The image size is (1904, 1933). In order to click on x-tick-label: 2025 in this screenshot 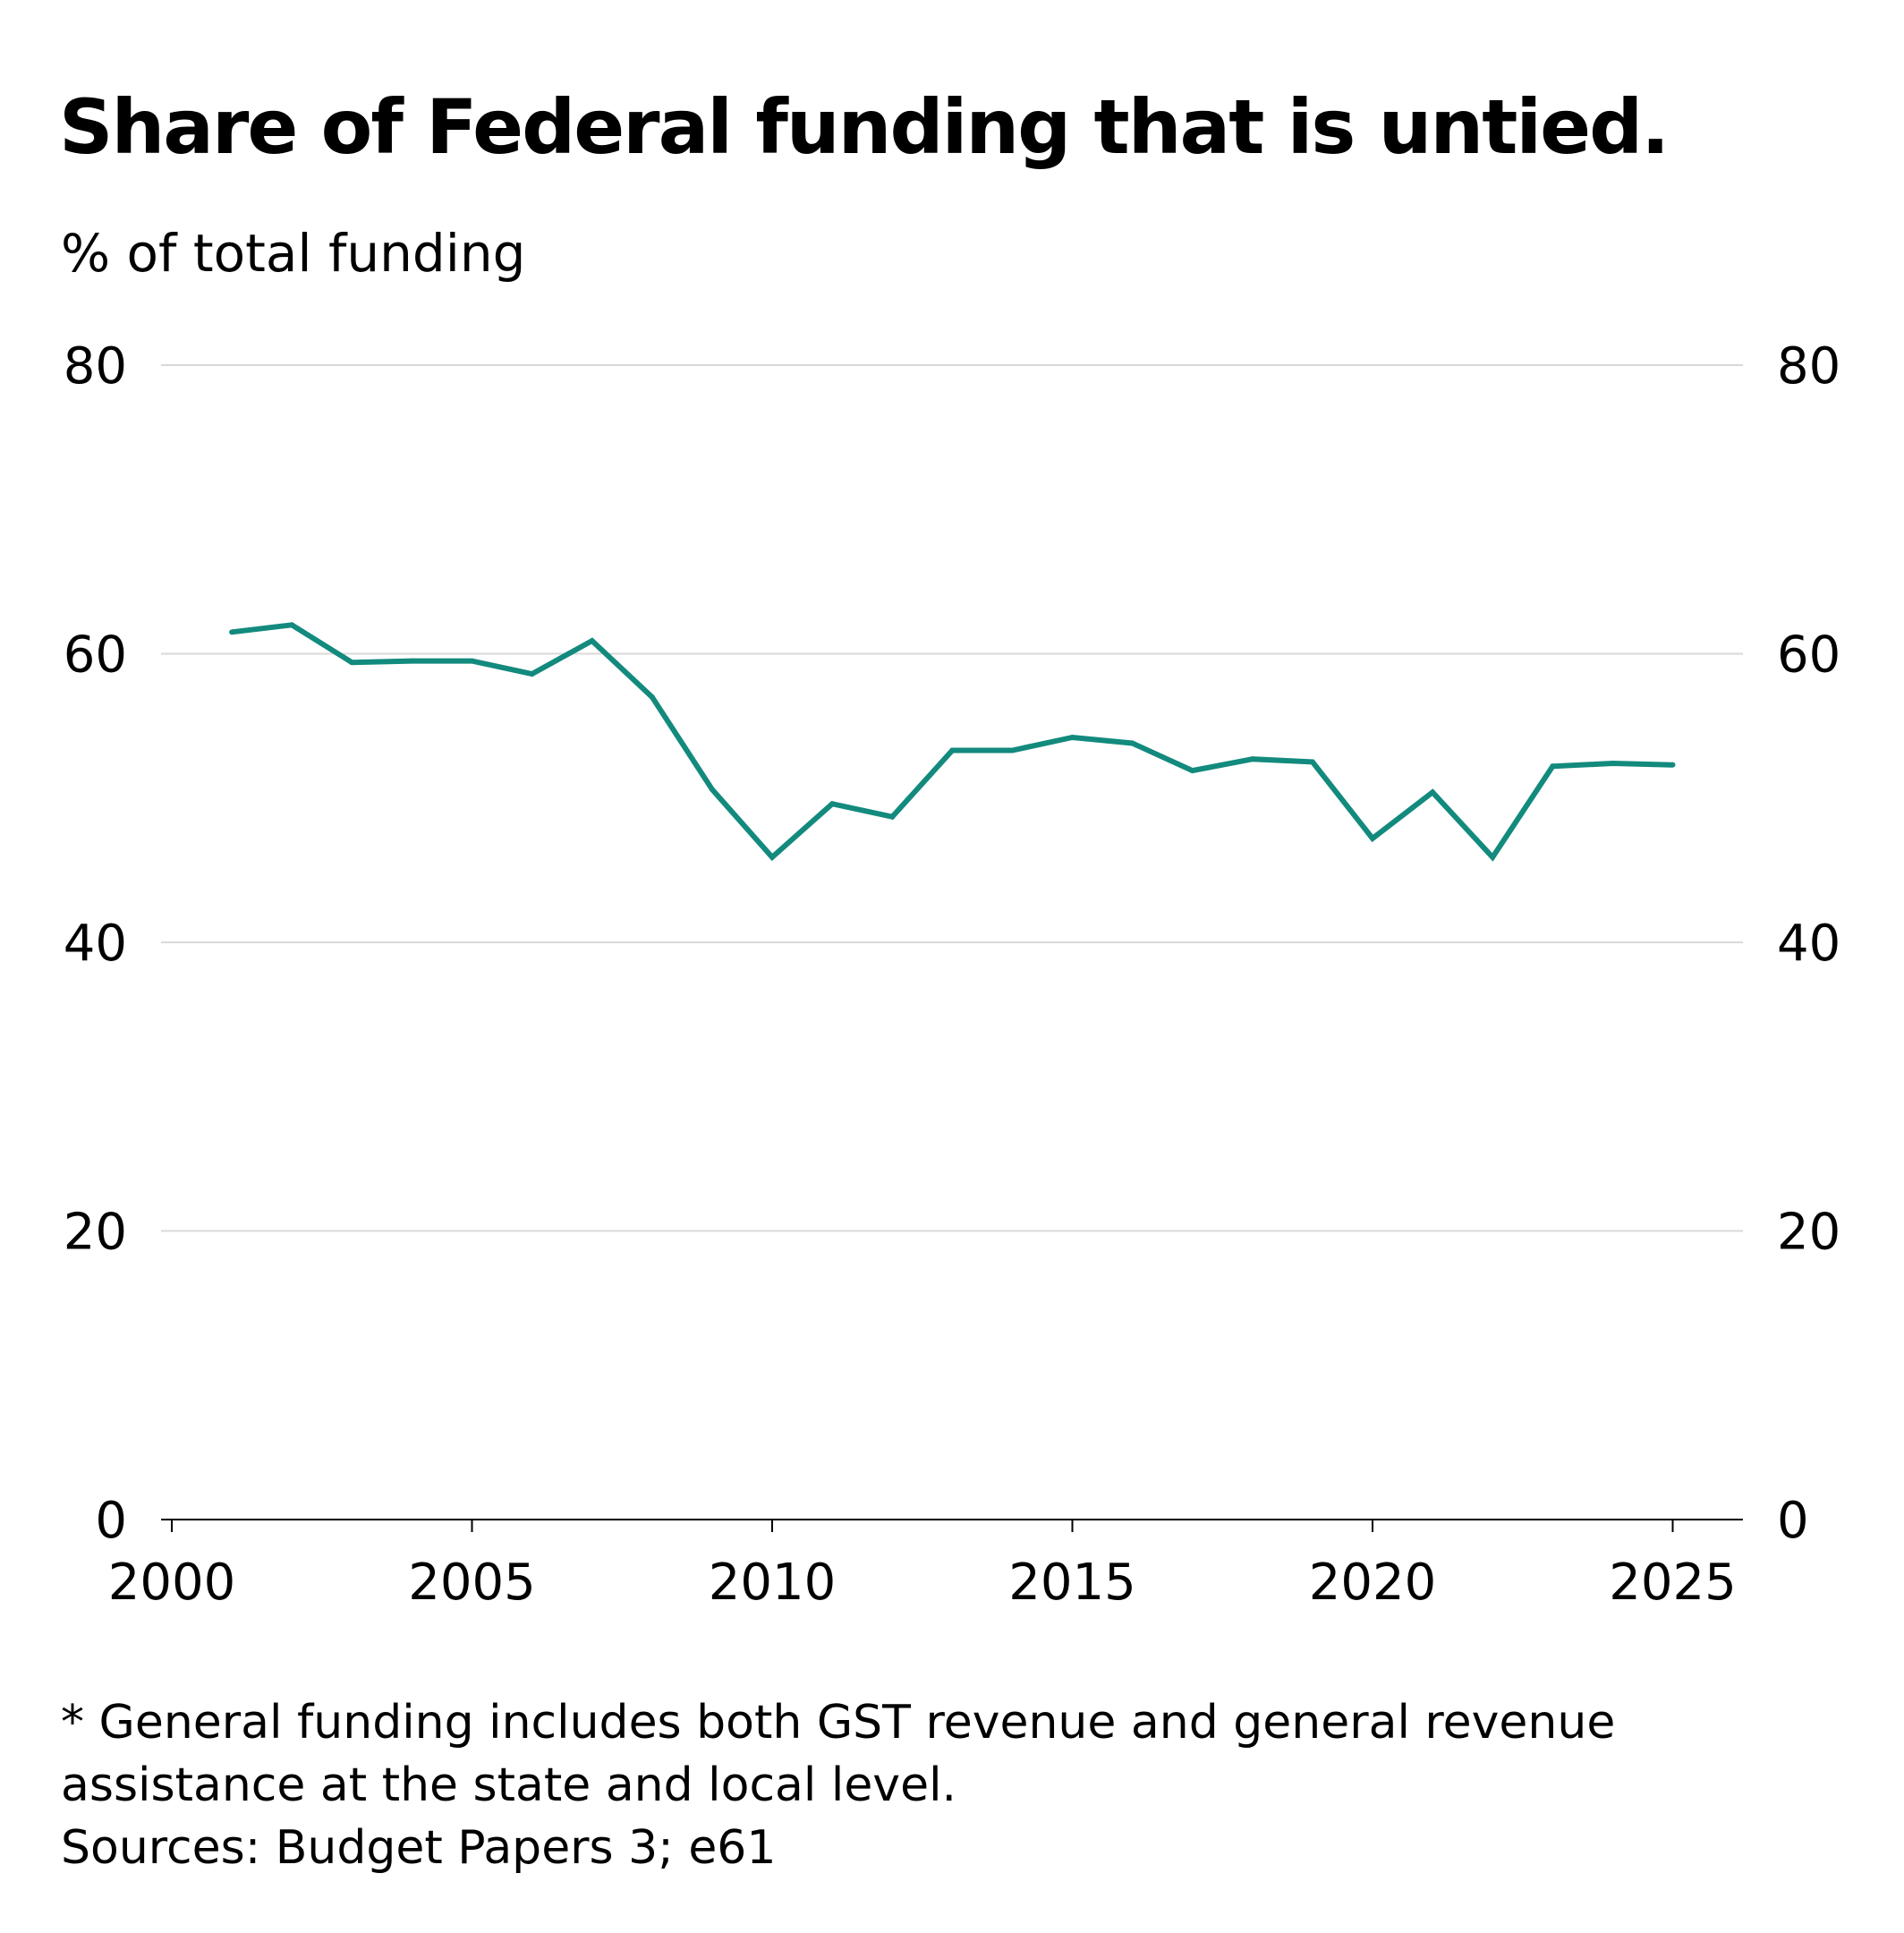, I will do `click(1673, 1582)`.